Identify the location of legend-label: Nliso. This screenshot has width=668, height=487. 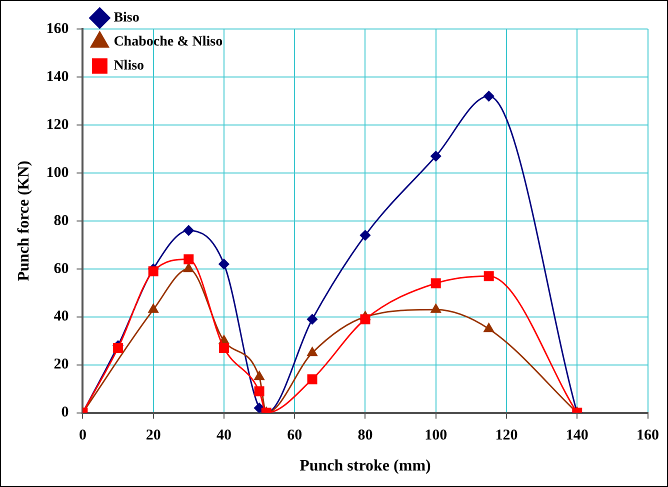
(129, 66).